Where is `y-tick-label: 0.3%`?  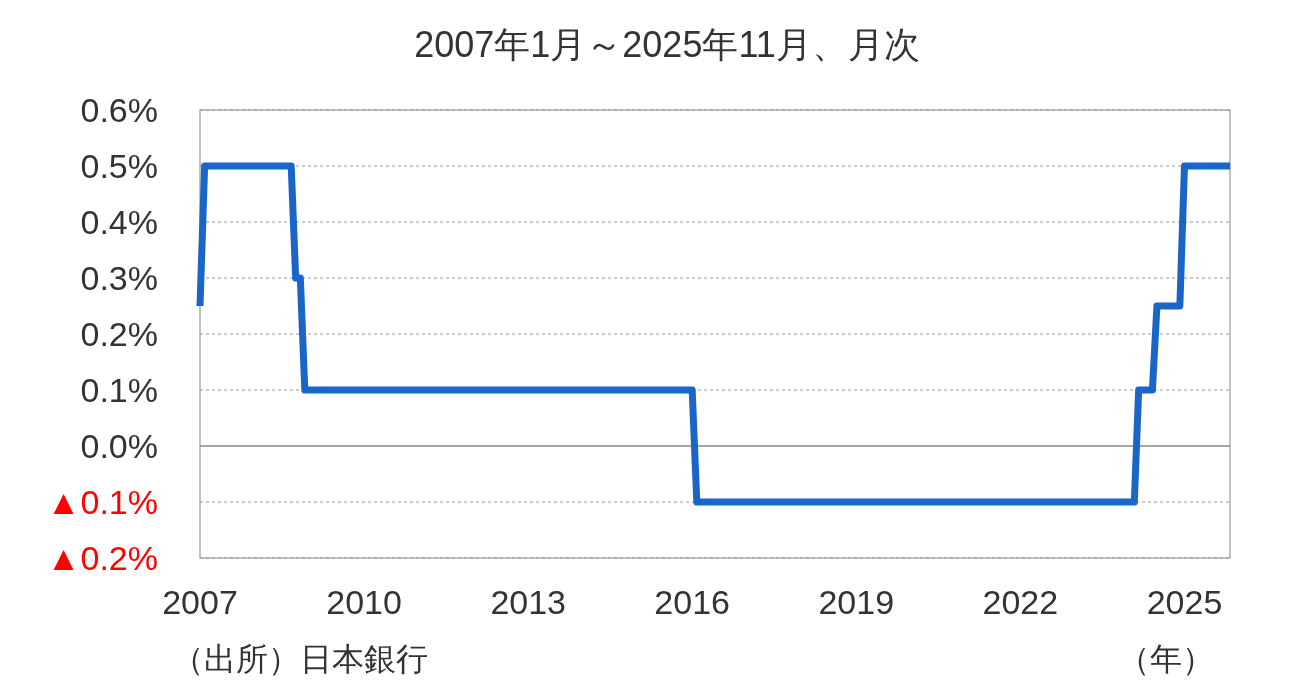 y-tick-label: 0.3% is located at coordinates (119, 277).